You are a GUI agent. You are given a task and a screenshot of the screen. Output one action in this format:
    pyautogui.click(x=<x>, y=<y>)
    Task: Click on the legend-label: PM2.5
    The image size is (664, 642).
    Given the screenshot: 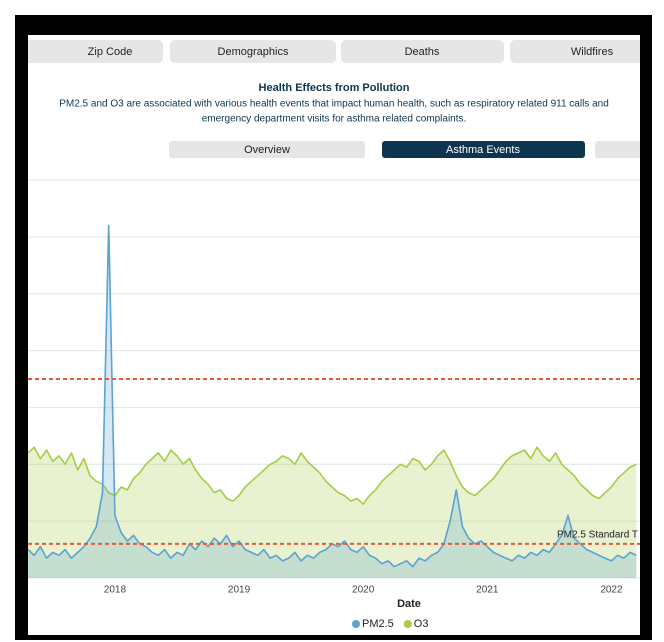 What is the action you would take?
    pyautogui.click(x=378, y=624)
    